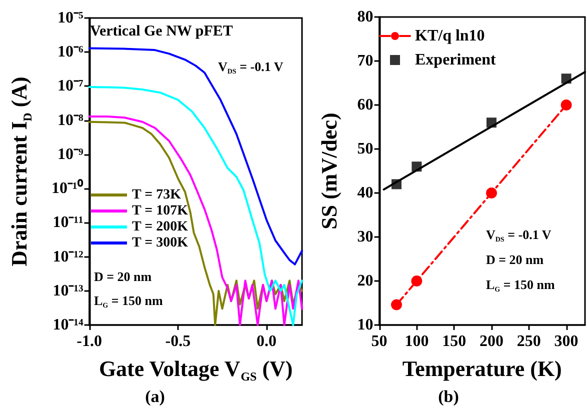 The height and width of the screenshot is (412, 587). I want to click on x-tick-label: -0.5, so click(178, 341).